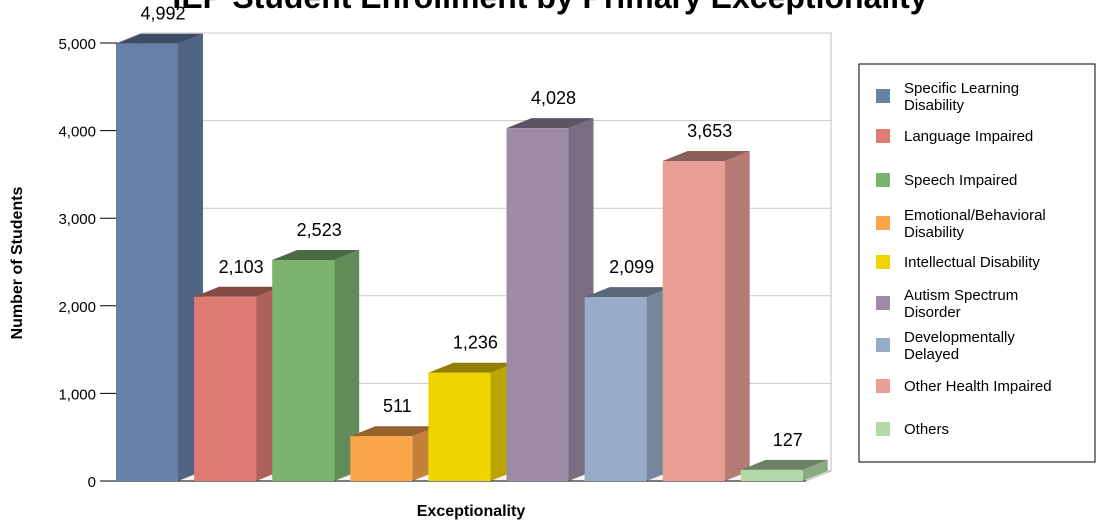  What do you see at coordinates (961, 88) in the screenshot?
I see `legend-label: Specific Learning` at bounding box center [961, 88].